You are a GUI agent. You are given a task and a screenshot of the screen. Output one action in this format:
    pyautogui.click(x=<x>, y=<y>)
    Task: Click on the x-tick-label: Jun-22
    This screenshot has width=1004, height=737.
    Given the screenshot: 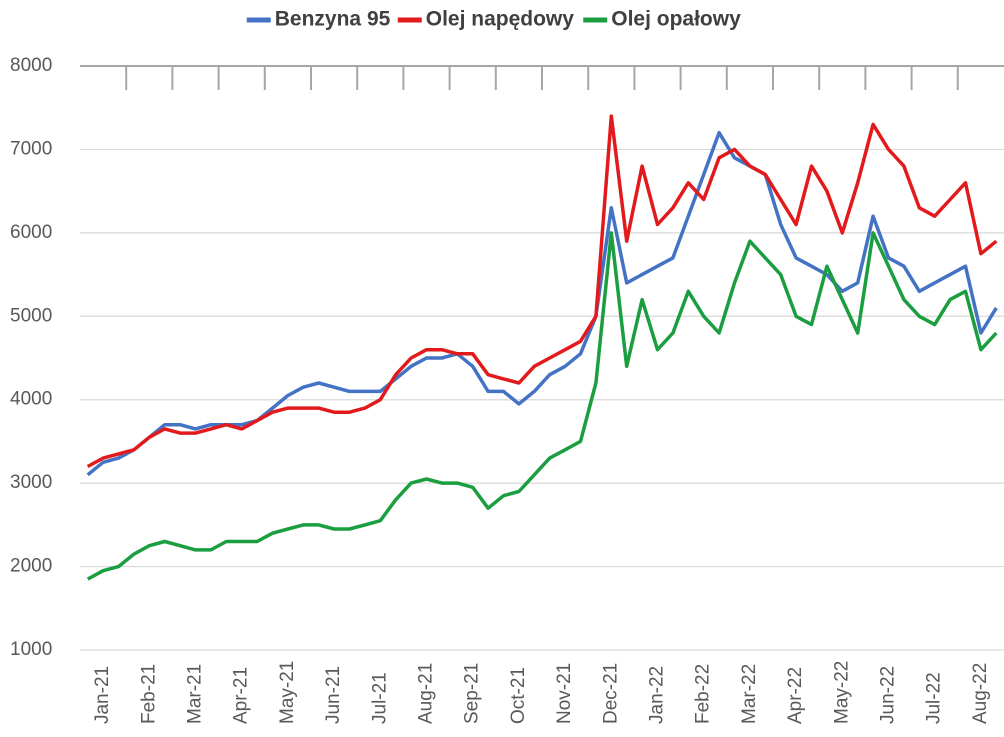 What is the action you would take?
    pyautogui.click(x=888, y=695)
    